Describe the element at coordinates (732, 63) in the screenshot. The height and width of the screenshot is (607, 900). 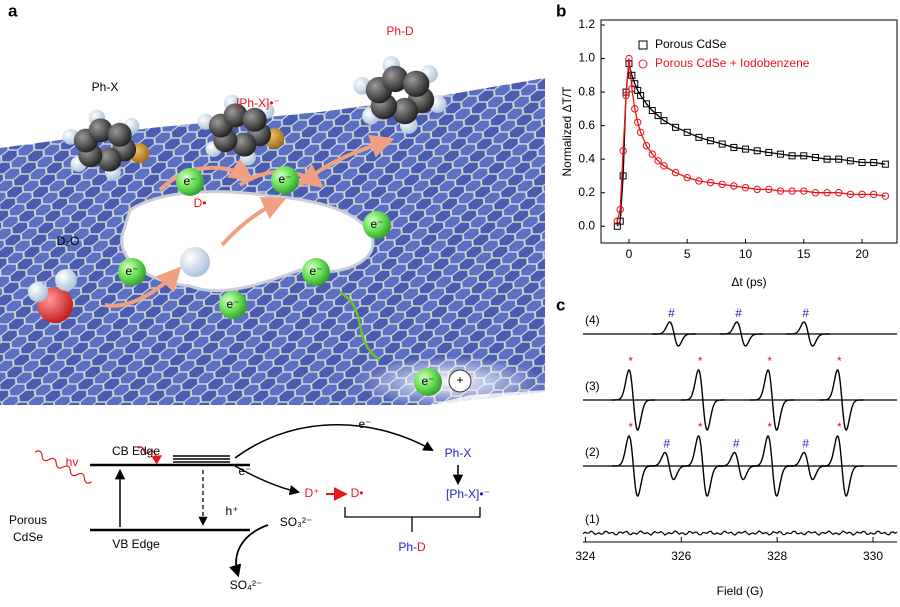
I see `legend-label: Porous CdSe + Iodobenzene` at that location.